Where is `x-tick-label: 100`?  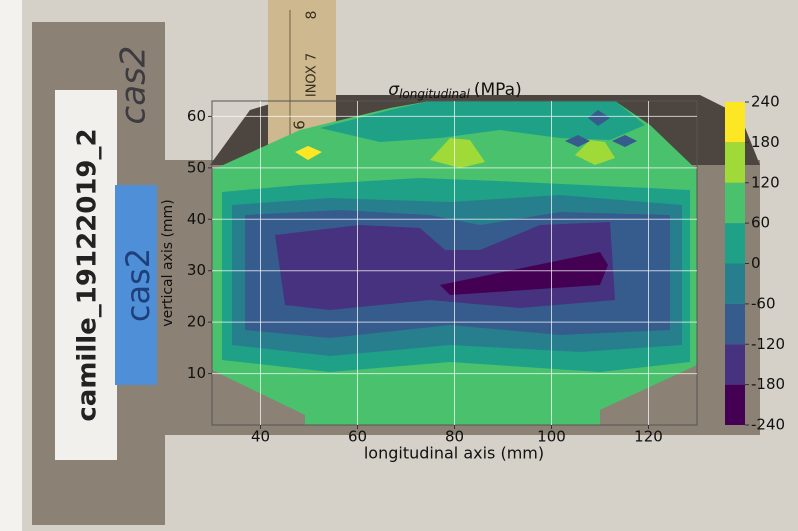 x-tick-label: 100 is located at coordinates (551, 437).